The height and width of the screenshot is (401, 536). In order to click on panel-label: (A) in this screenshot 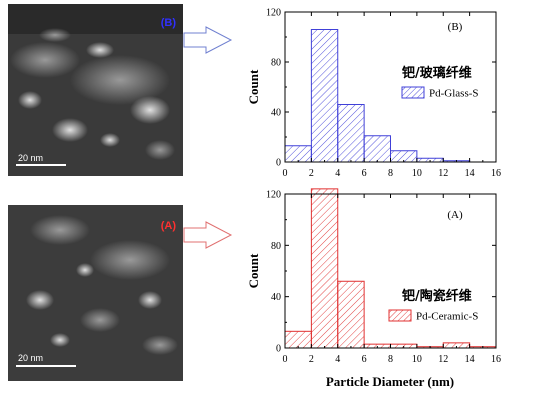, I will do `click(455, 215)`.